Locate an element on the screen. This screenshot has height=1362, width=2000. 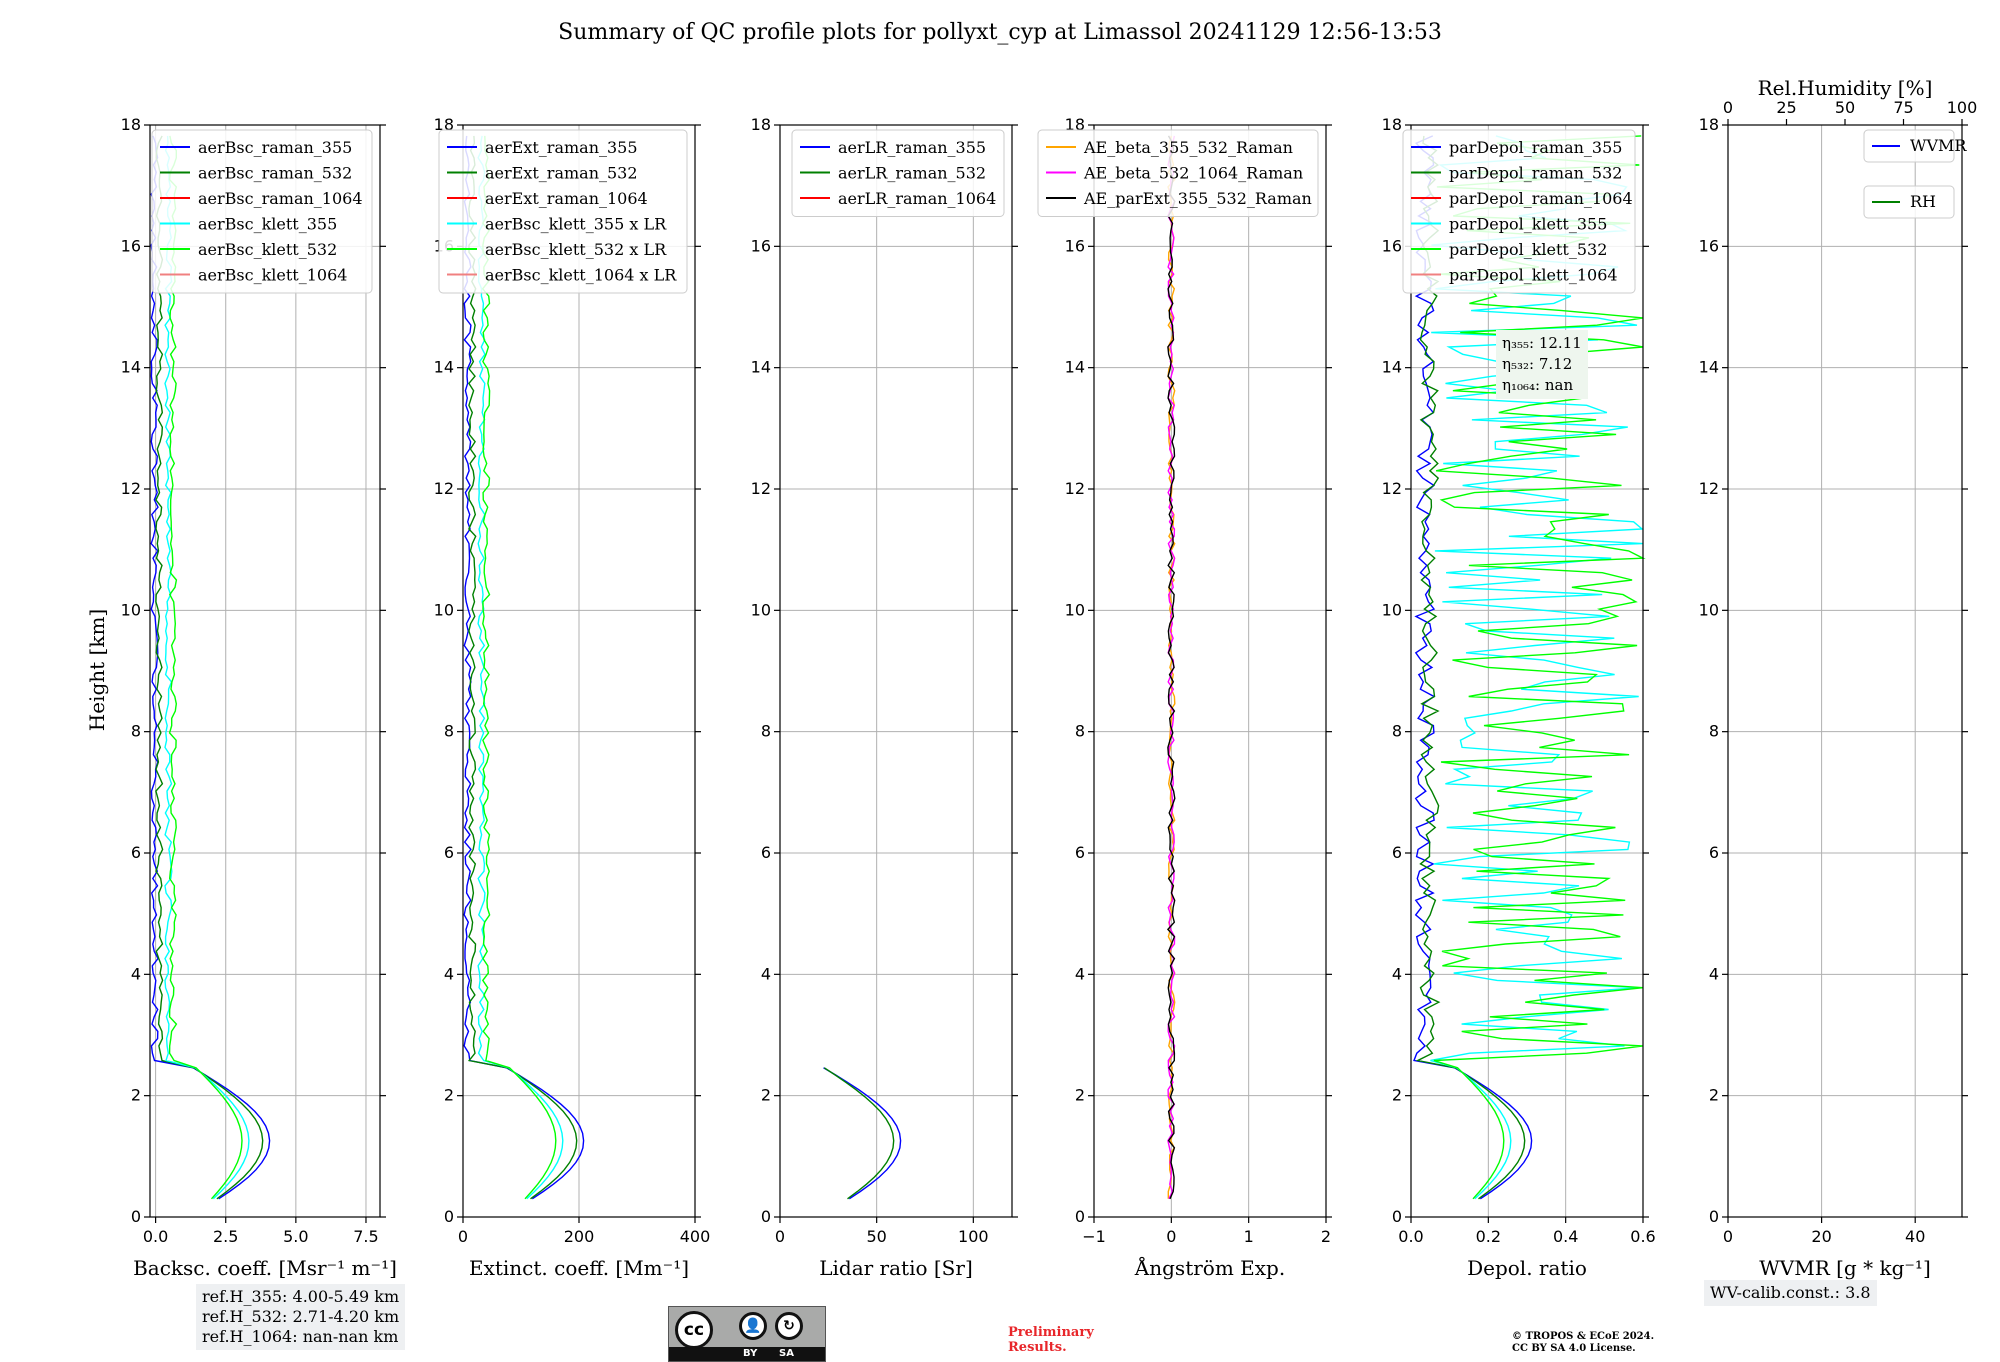
legend-entry-aerExt_raman_532: aerExt_raman_532 is located at coordinates (561, 173).